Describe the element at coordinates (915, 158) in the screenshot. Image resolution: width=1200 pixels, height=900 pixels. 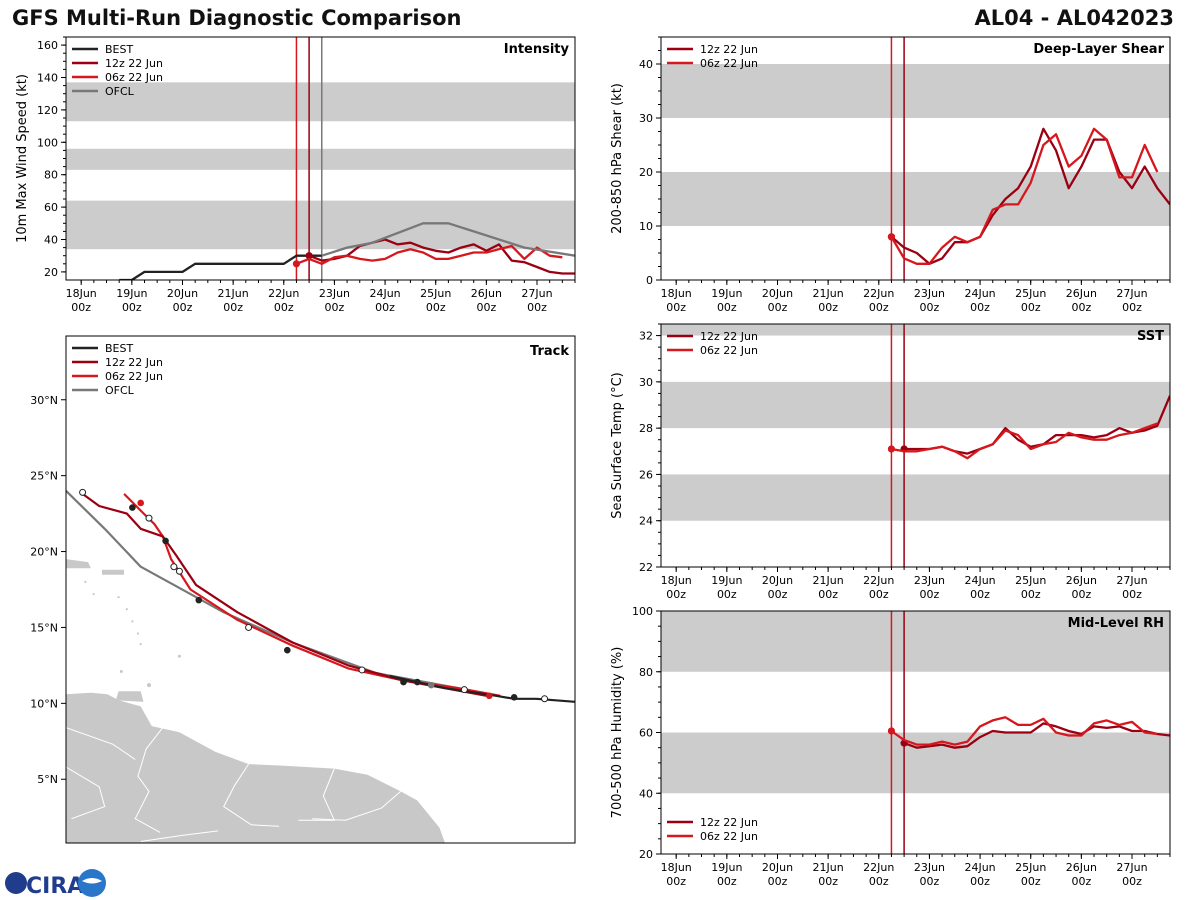
I see `plot-area` at that location.